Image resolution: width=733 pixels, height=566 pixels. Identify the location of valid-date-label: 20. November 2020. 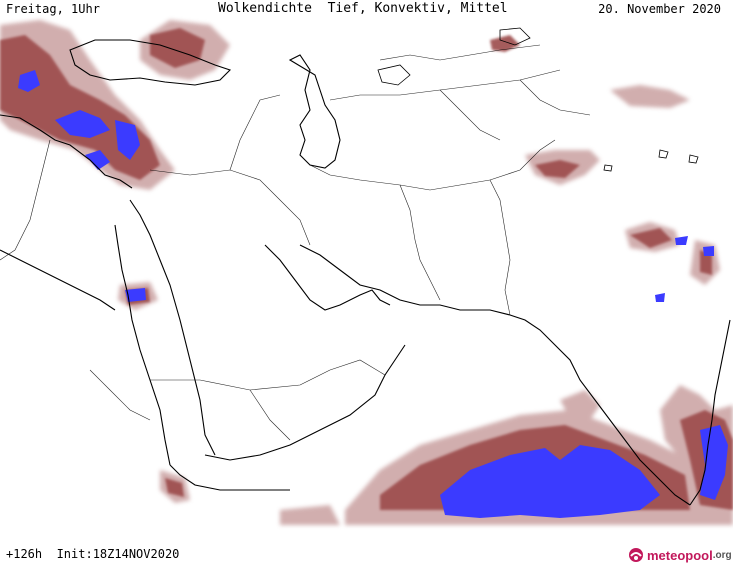
(659, 9).